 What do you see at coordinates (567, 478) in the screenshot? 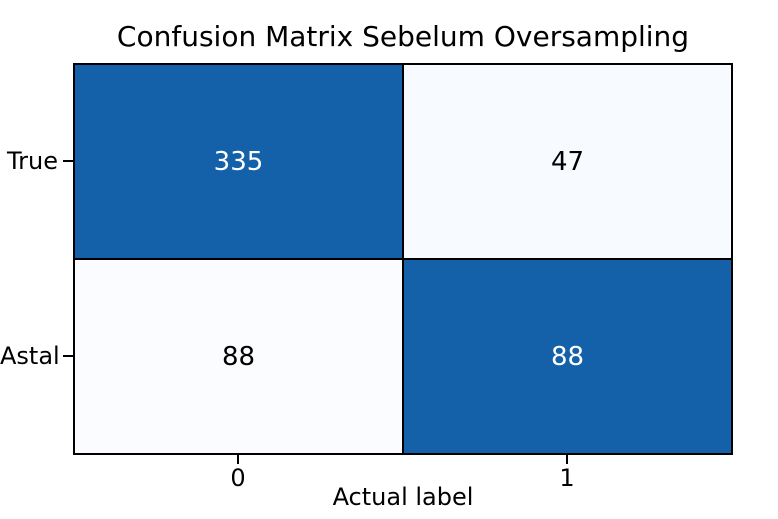
I see `x-tick-label-1: 1` at bounding box center [567, 478].